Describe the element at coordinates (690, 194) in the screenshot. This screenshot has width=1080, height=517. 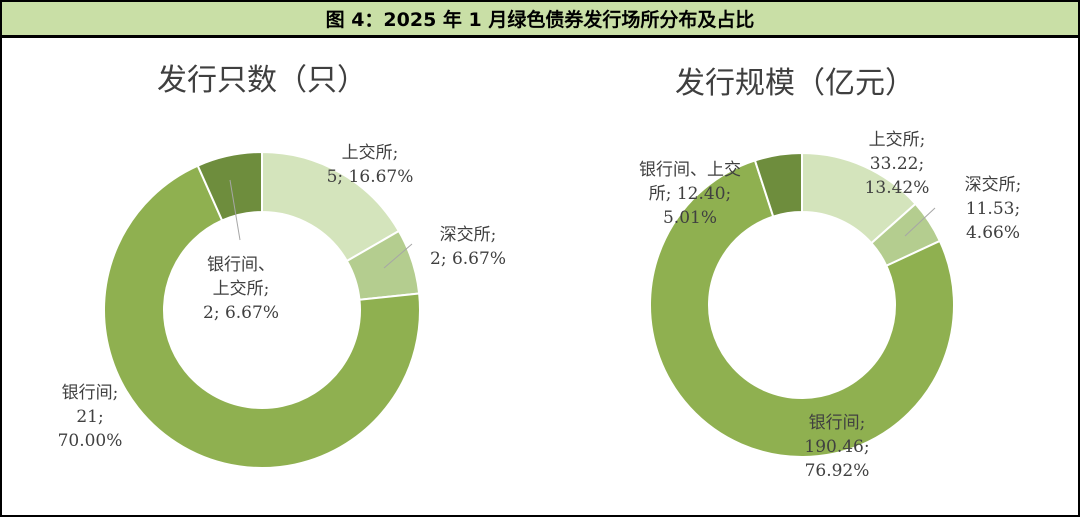
I see `data-label-银行间、上交所: 银行间、上交所; 12.40; 5.01%` at that location.